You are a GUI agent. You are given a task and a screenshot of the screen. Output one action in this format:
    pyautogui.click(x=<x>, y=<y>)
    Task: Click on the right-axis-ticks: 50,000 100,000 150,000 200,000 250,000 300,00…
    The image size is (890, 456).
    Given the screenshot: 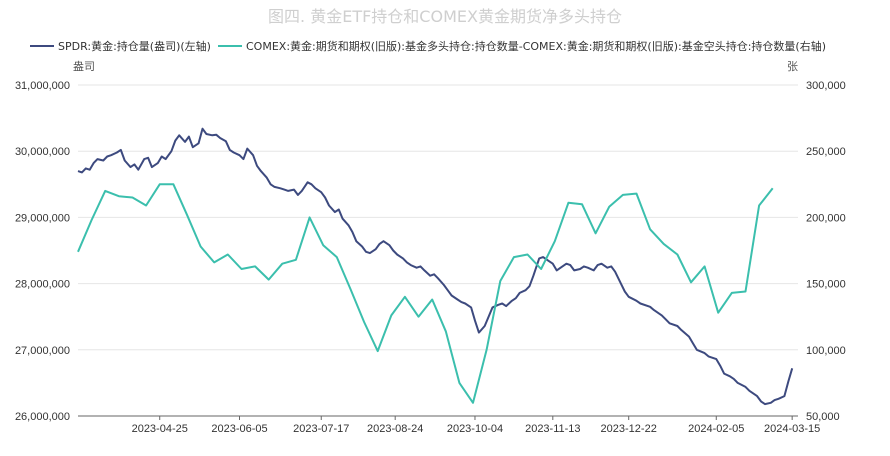 What is the action you would take?
    pyautogui.click(x=826, y=251)
    